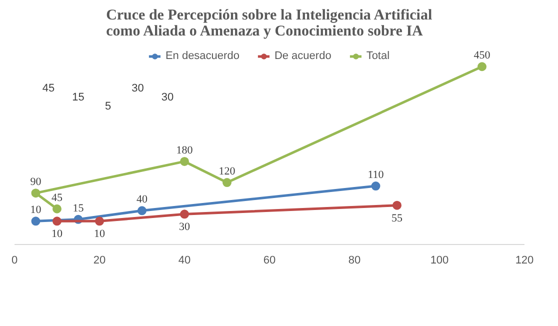  What do you see at coordinates (482, 56) in the screenshot?
I see `data-label: 450` at bounding box center [482, 56].